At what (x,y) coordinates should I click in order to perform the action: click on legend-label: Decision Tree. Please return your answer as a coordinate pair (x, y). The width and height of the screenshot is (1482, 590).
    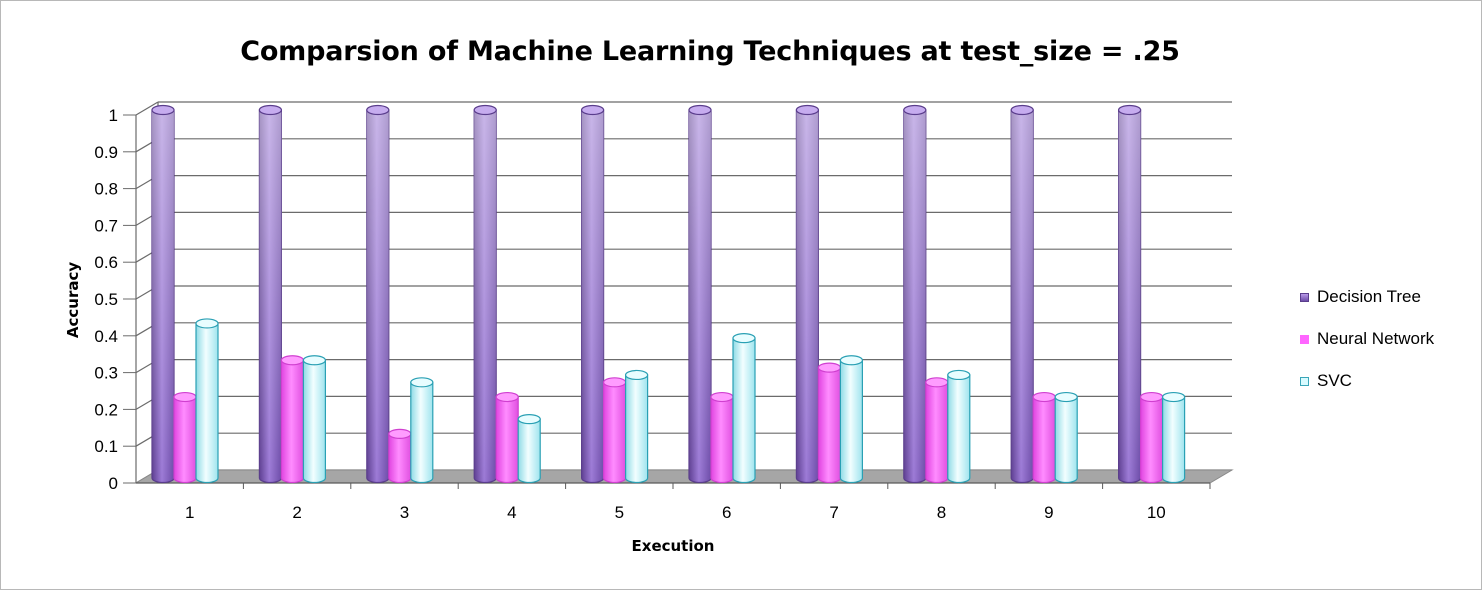
    Looking at the image, I should click on (1369, 296).